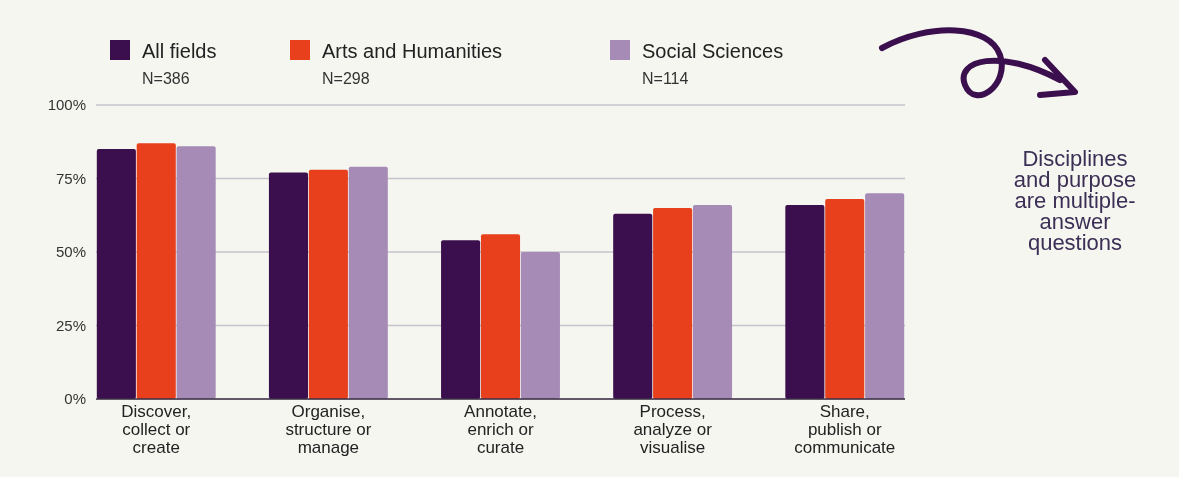 The image size is (1179, 477). Describe the element at coordinates (179, 51) in the screenshot. I see `legend-label: All fields` at that location.